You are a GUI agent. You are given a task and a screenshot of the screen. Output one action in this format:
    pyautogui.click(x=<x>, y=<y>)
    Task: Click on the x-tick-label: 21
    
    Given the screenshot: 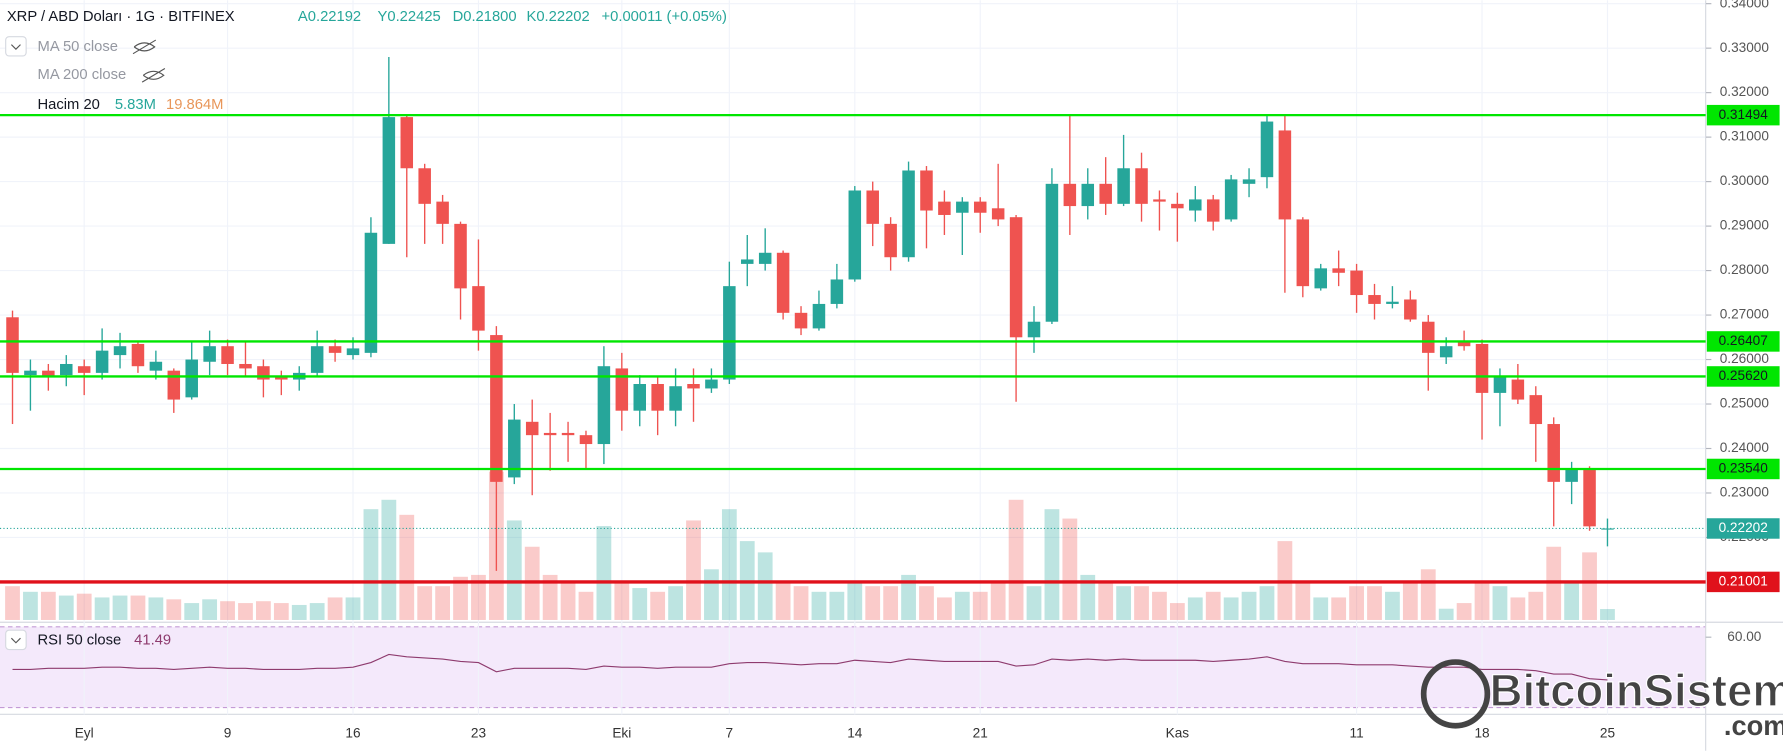 What is the action you would take?
    pyautogui.click(x=980, y=732)
    